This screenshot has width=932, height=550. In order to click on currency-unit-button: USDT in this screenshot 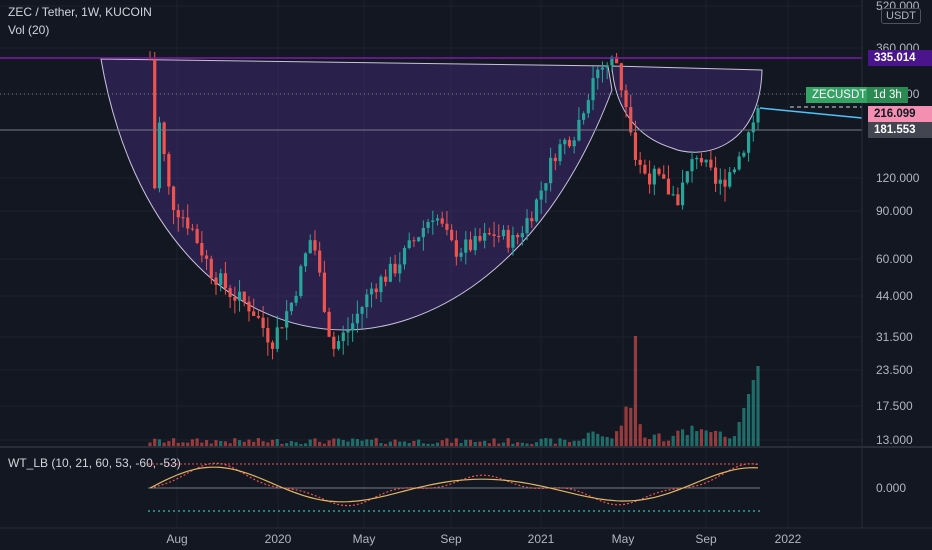, I will do `click(901, 16)`.